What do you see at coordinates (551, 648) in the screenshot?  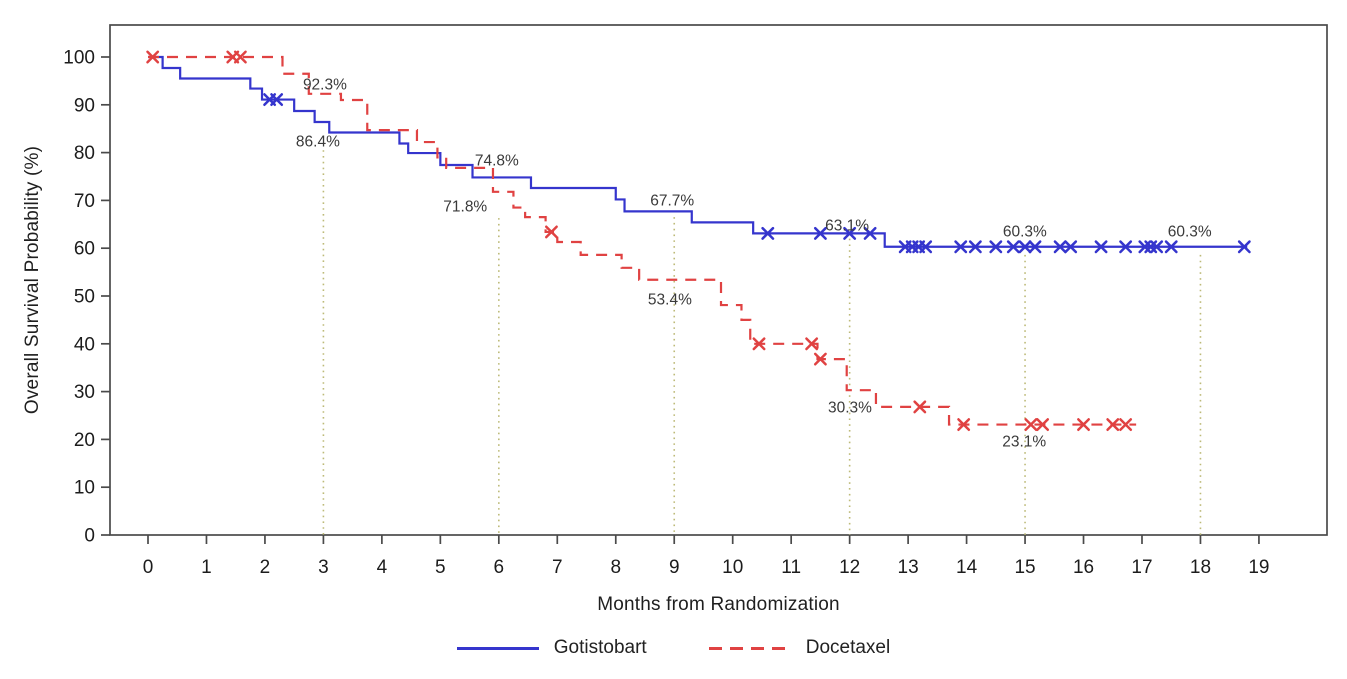 I see `legend-item-gotistobart: Gotistobart` at bounding box center [551, 648].